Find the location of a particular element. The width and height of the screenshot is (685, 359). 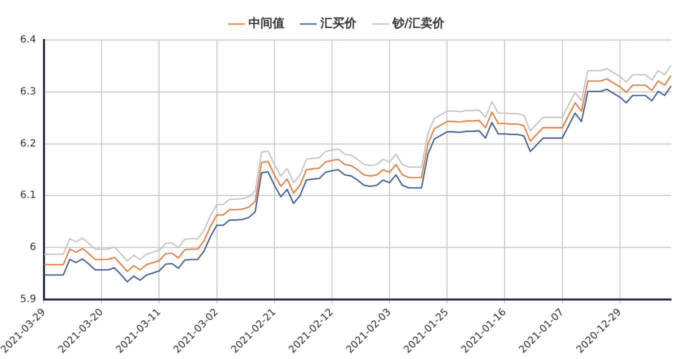

legend-label: 中间值 is located at coordinates (266, 23).